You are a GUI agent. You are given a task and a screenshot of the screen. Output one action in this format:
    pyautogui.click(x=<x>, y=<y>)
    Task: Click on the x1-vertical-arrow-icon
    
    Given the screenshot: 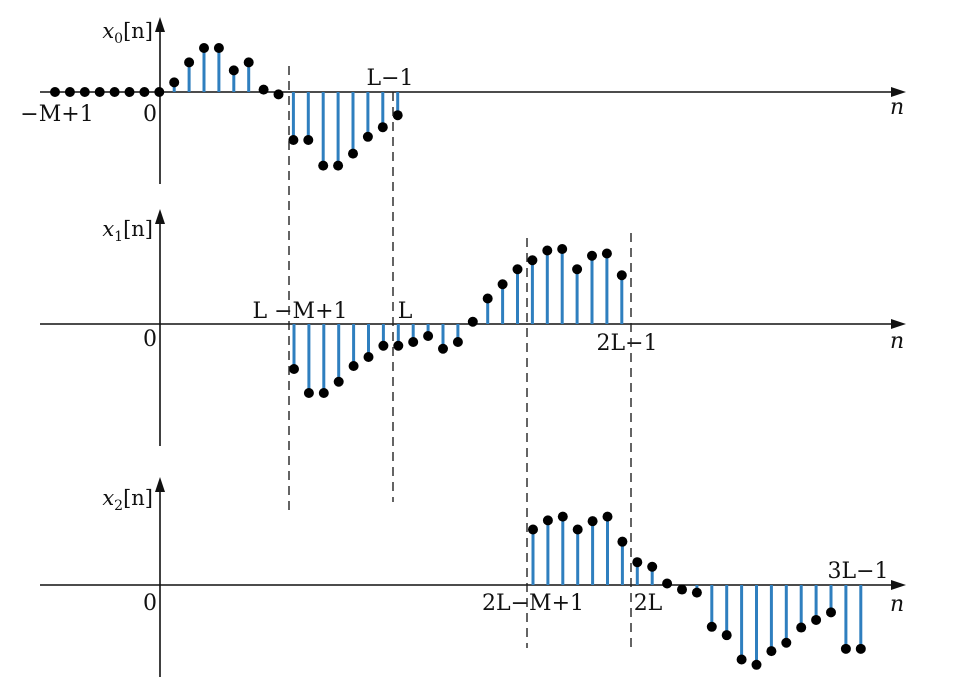 What is the action you would take?
    pyautogui.click(x=160, y=216)
    